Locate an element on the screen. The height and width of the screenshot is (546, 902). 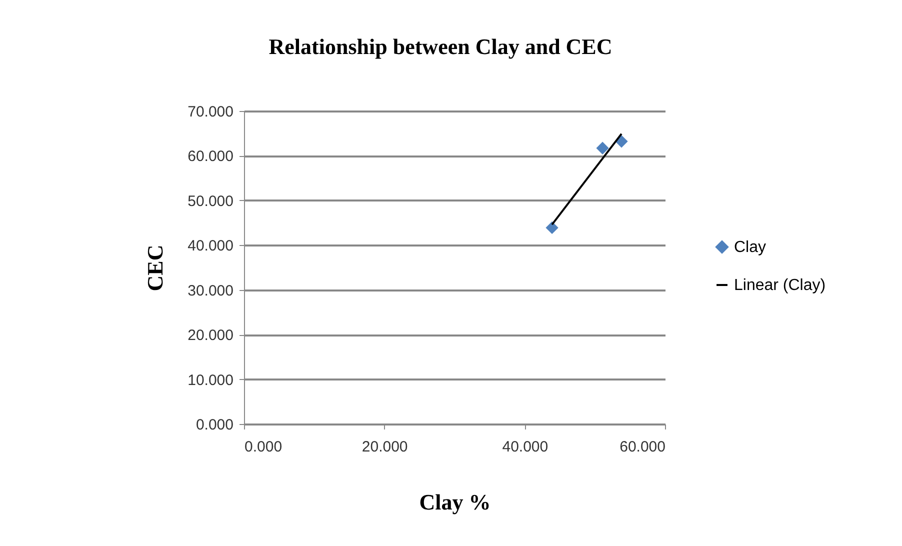
y-tick-label: 40.000 is located at coordinates (211, 246).